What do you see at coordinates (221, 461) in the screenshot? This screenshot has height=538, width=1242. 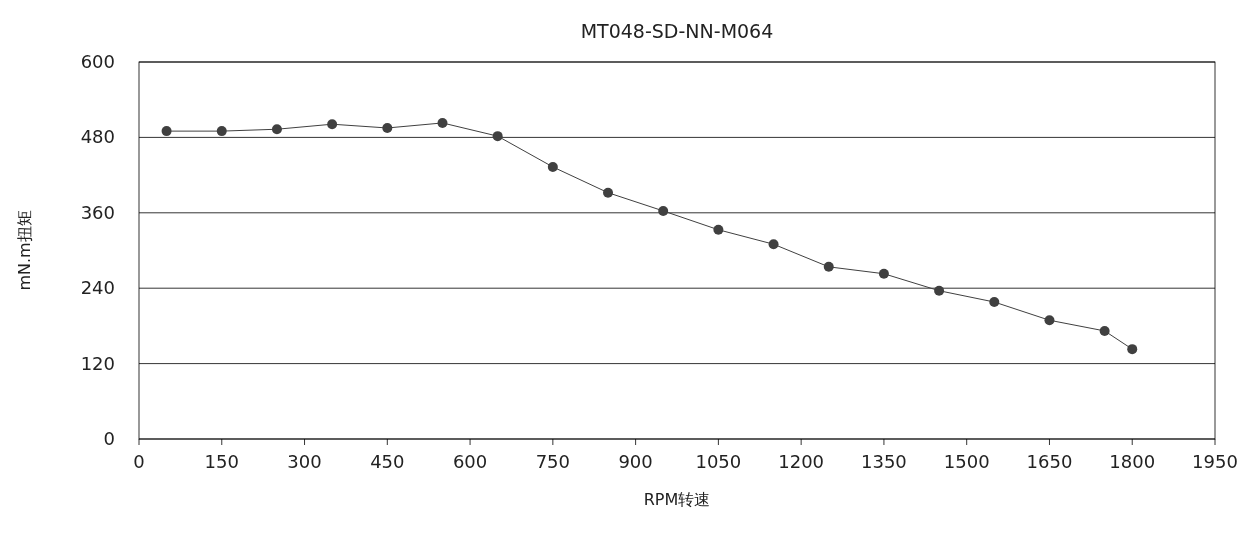 I see `x-tick-label: 150` at bounding box center [221, 461].